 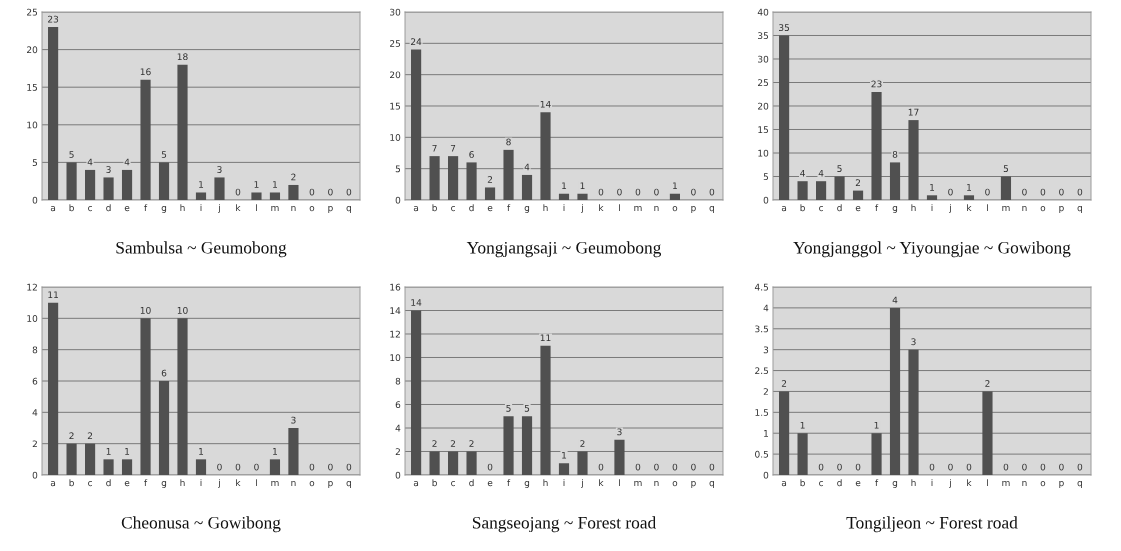 I want to click on x-tick-label: q, so click(x=1079, y=484).